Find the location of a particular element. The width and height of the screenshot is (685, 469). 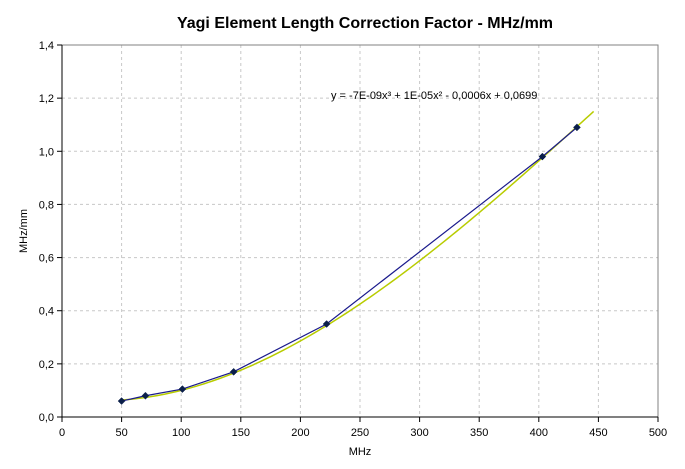

y-tick-label: 0,6 is located at coordinates (46, 259).